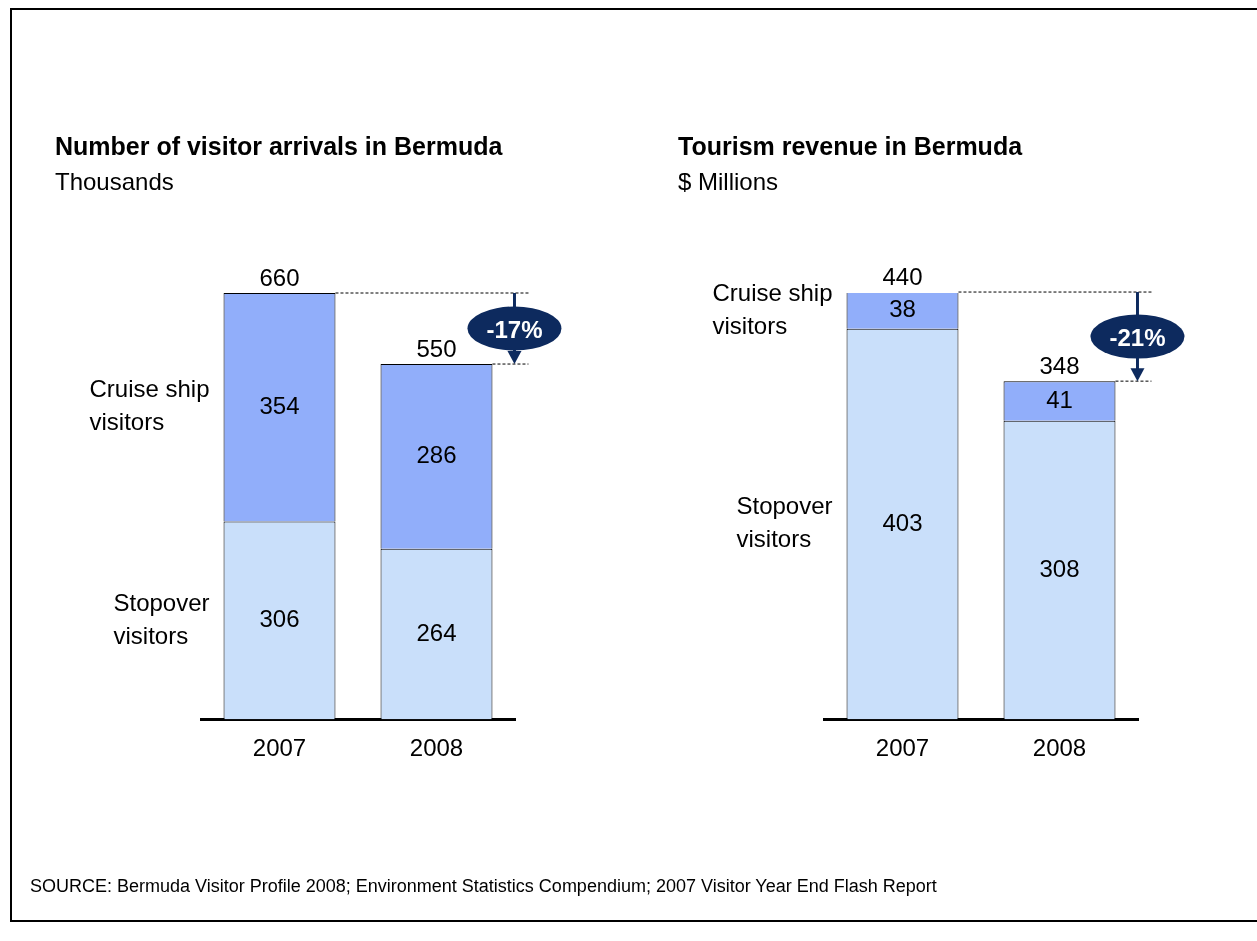 The image size is (1257, 941). What do you see at coordinates (728, 182) in the screenshot?
I see `chart-subtitle: $ Millions` at bounding box center [728, 182].